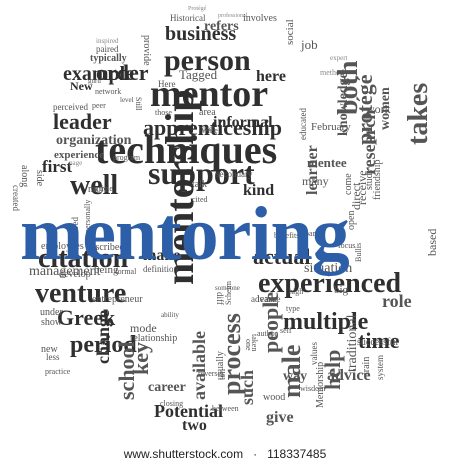 The image size is (450, 465). Describe the element at coordinates (339, 58) in the screenshot. I see `cloud-word: expert` at that location.